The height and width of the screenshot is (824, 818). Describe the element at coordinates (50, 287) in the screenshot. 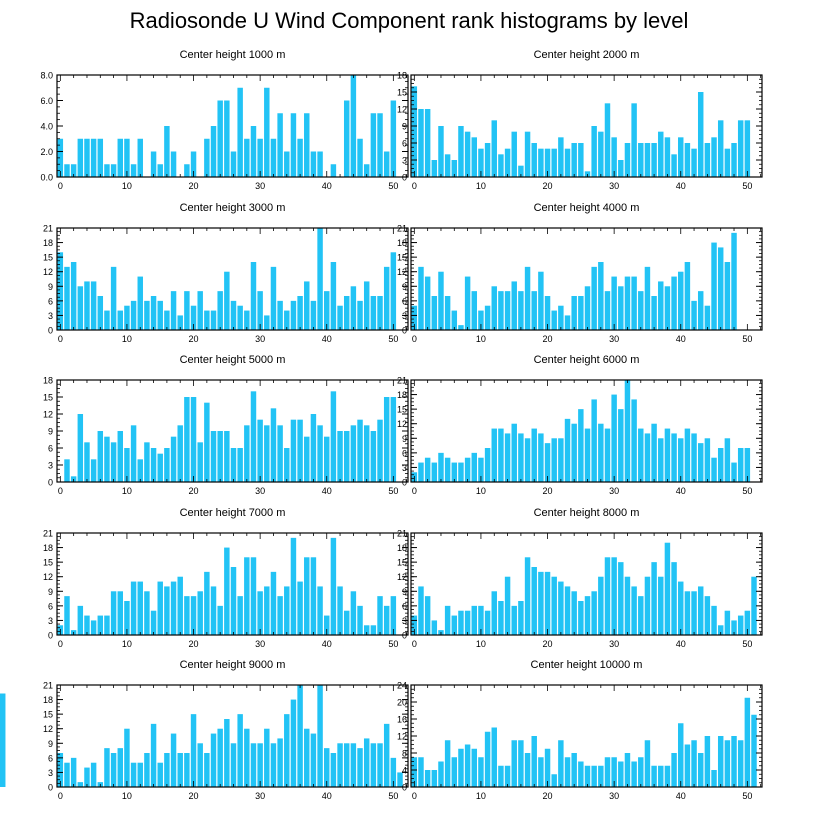

I see `y-tick-label: 9` at that location.